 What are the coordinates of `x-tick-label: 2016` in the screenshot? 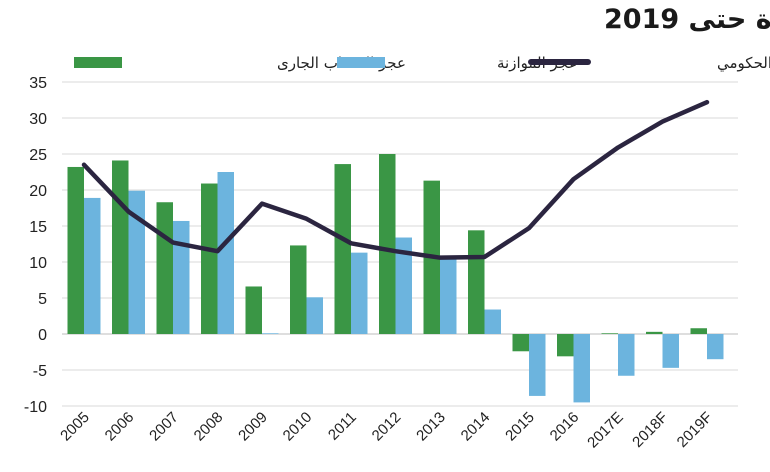 It's located at (565, 427).